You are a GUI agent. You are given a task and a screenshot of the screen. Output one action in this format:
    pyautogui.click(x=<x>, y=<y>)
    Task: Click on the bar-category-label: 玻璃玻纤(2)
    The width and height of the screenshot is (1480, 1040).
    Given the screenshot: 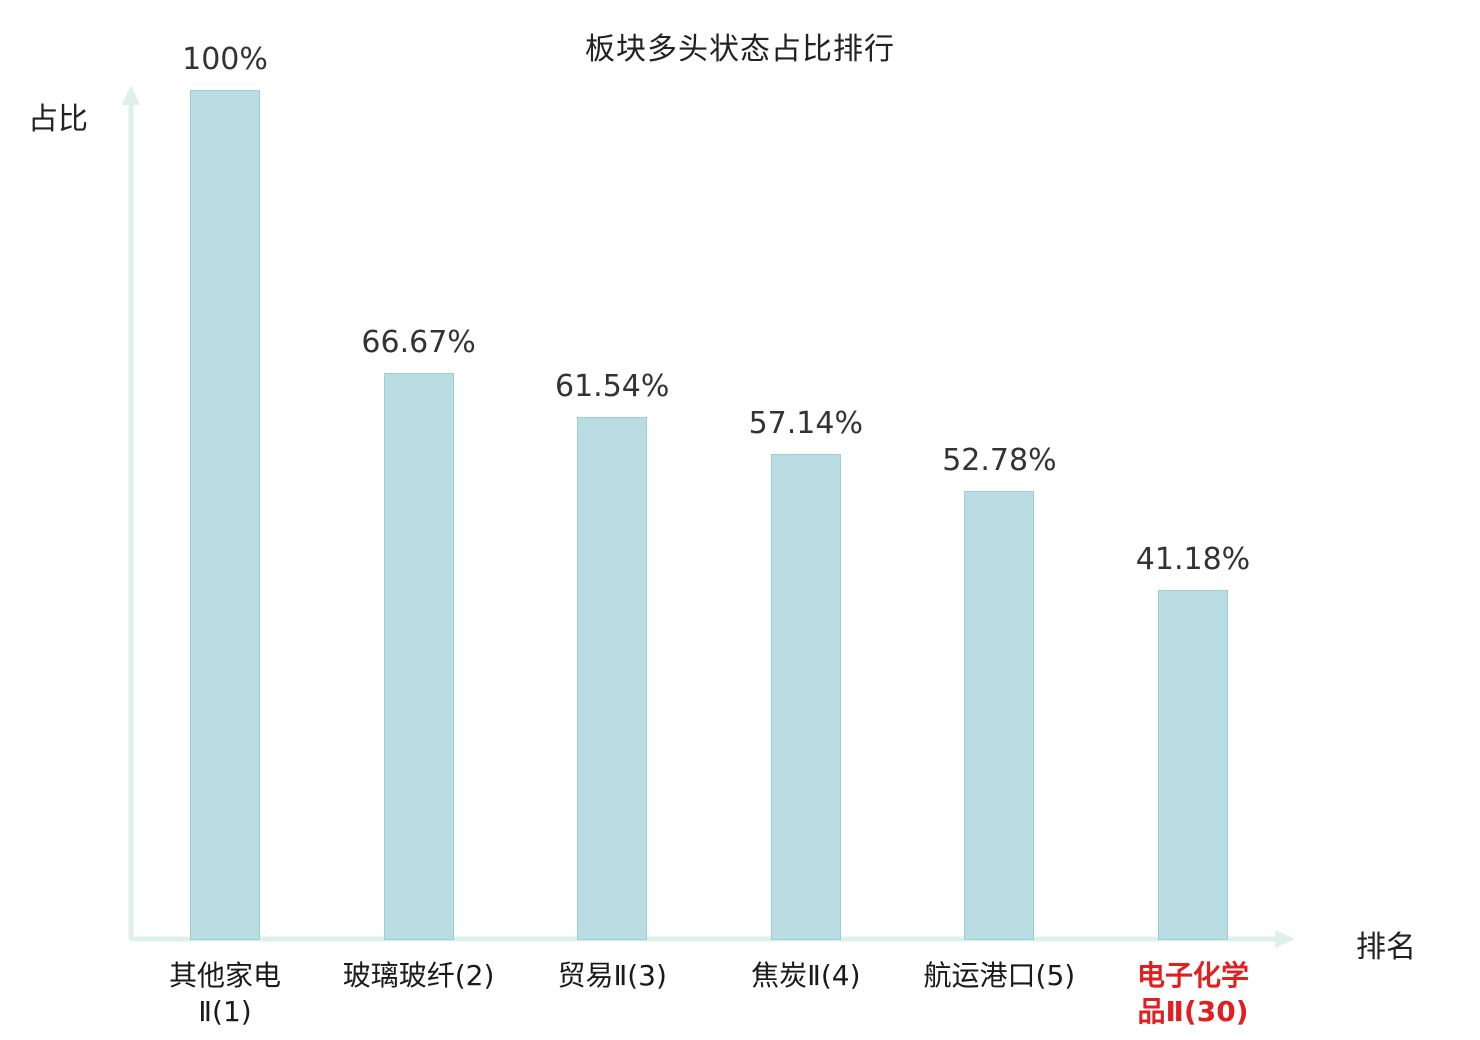 What is the action you would take?
    pyautogui.click(x=418, y=975)
    